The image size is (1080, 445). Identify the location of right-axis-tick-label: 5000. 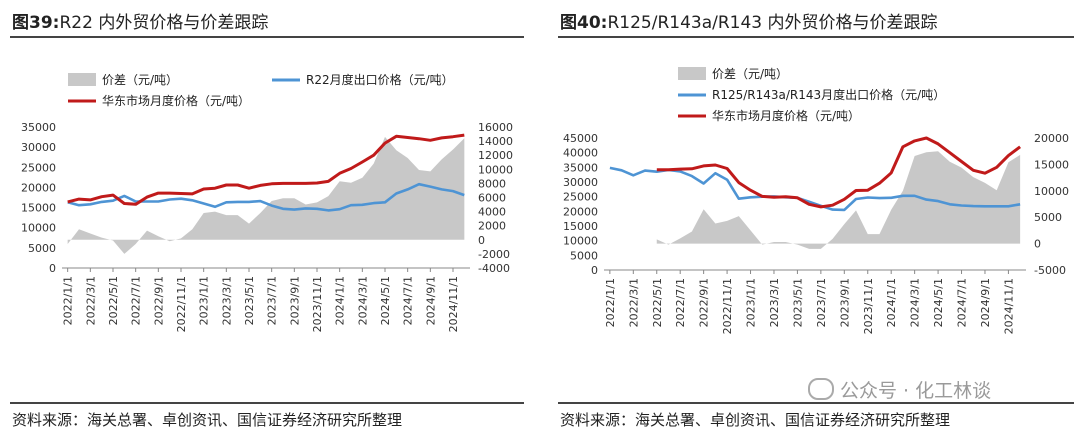
(1048, 217).